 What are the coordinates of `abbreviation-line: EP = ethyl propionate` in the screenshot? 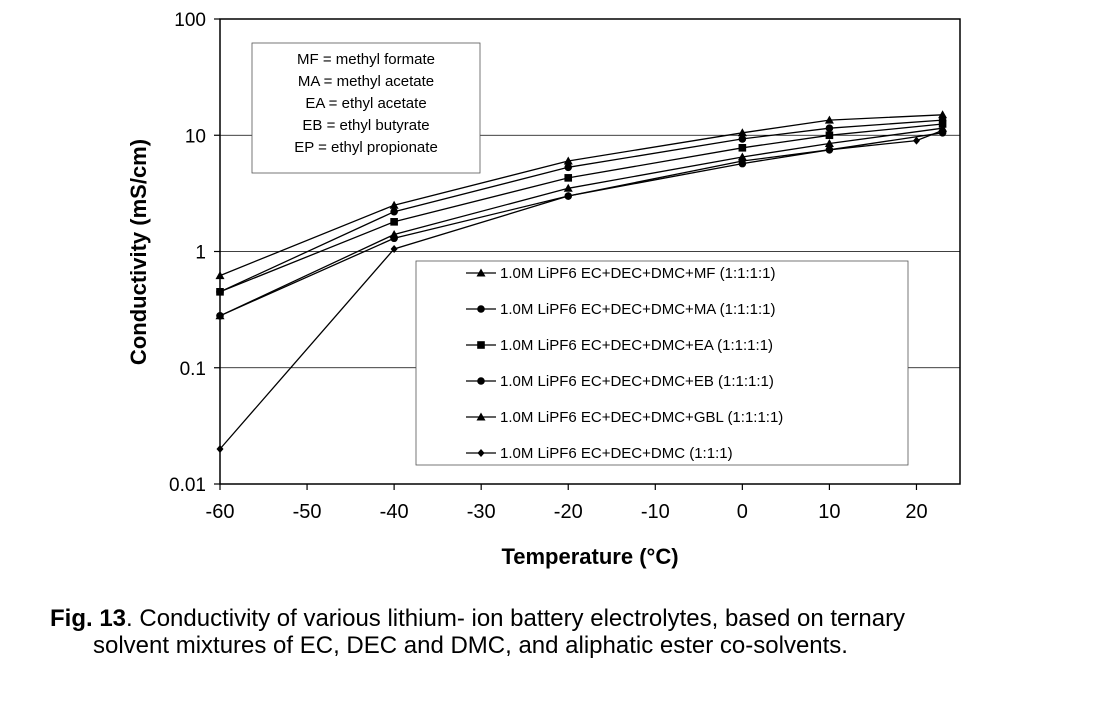 It's located at (366, 147).